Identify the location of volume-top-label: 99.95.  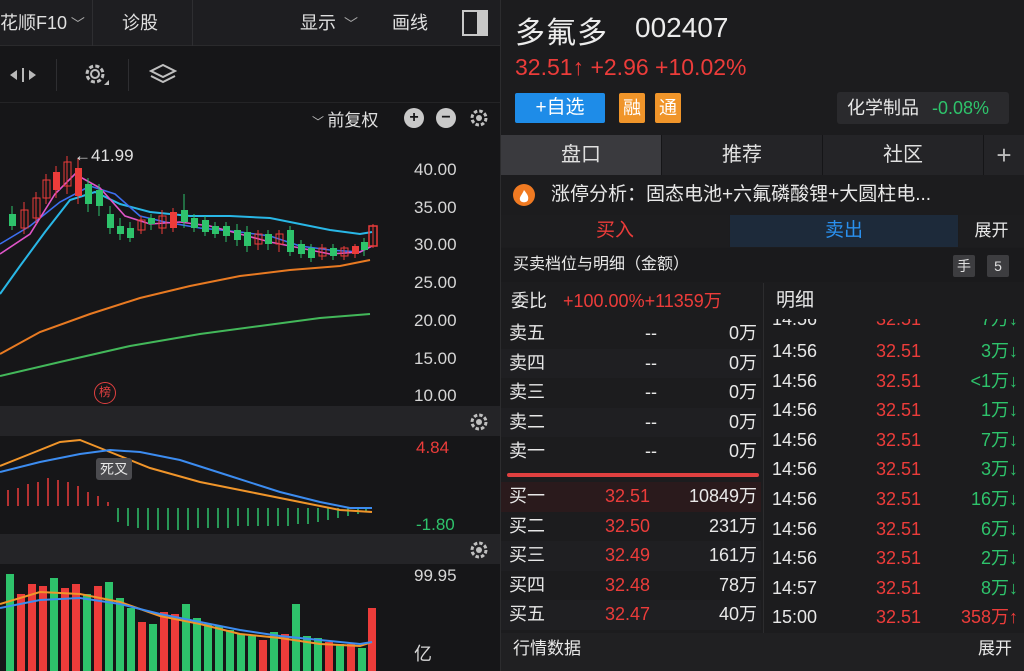
(435, 575).